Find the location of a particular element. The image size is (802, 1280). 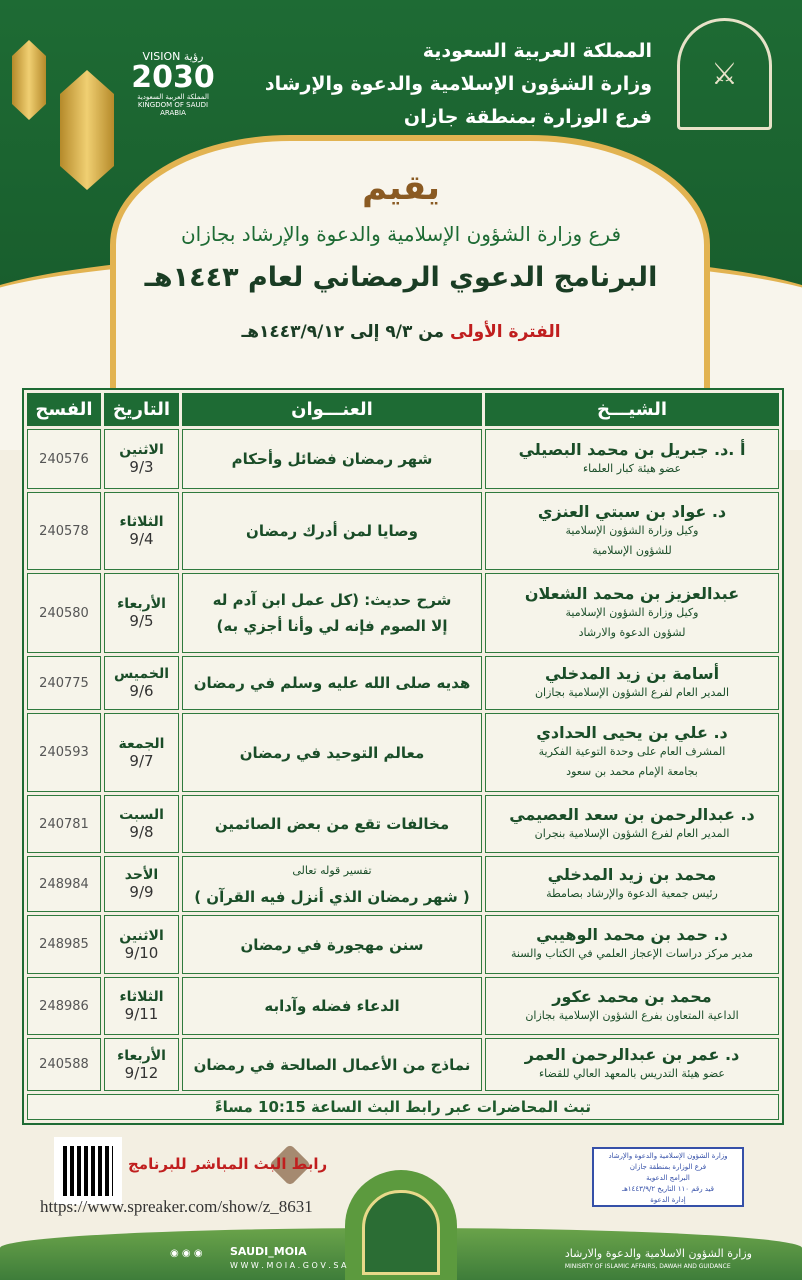

social-icons: ◉ ◉ ◉ is located at coordinates (186, 1253).